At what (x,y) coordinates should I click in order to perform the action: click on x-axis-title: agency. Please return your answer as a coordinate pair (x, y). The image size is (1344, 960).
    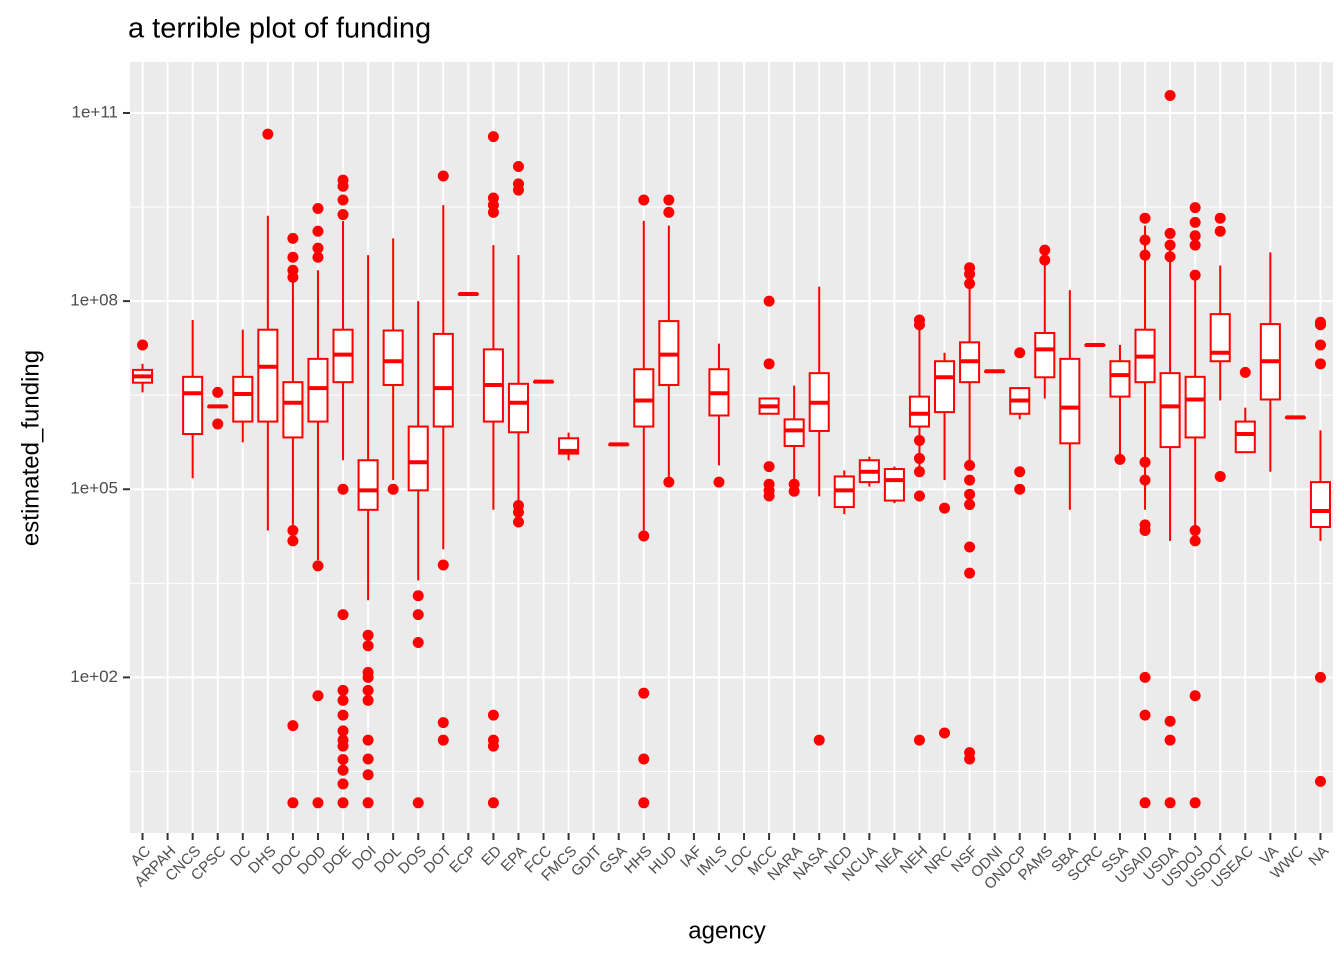
    Looking at the image, I should click on (726, 930).